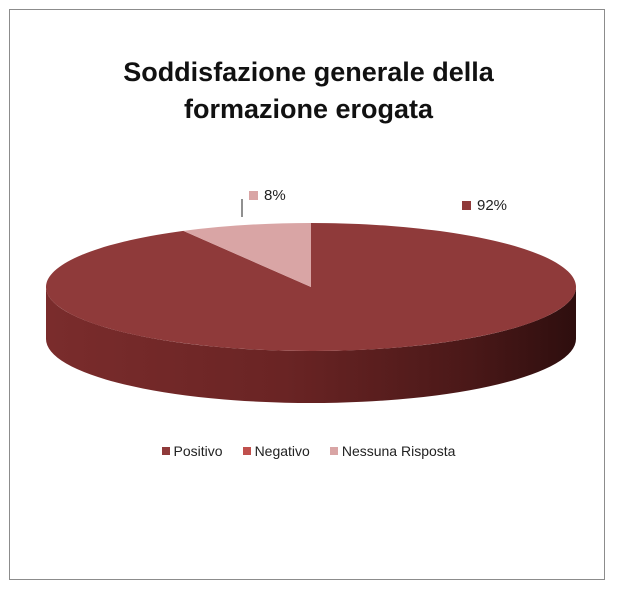 This screenshot has width=617, height=591. What do you see at coordinates (308, 72) in the screenshot?
I see `chart-title-line-1: Soddisfazione generale della` at bounding box center [308, 72].